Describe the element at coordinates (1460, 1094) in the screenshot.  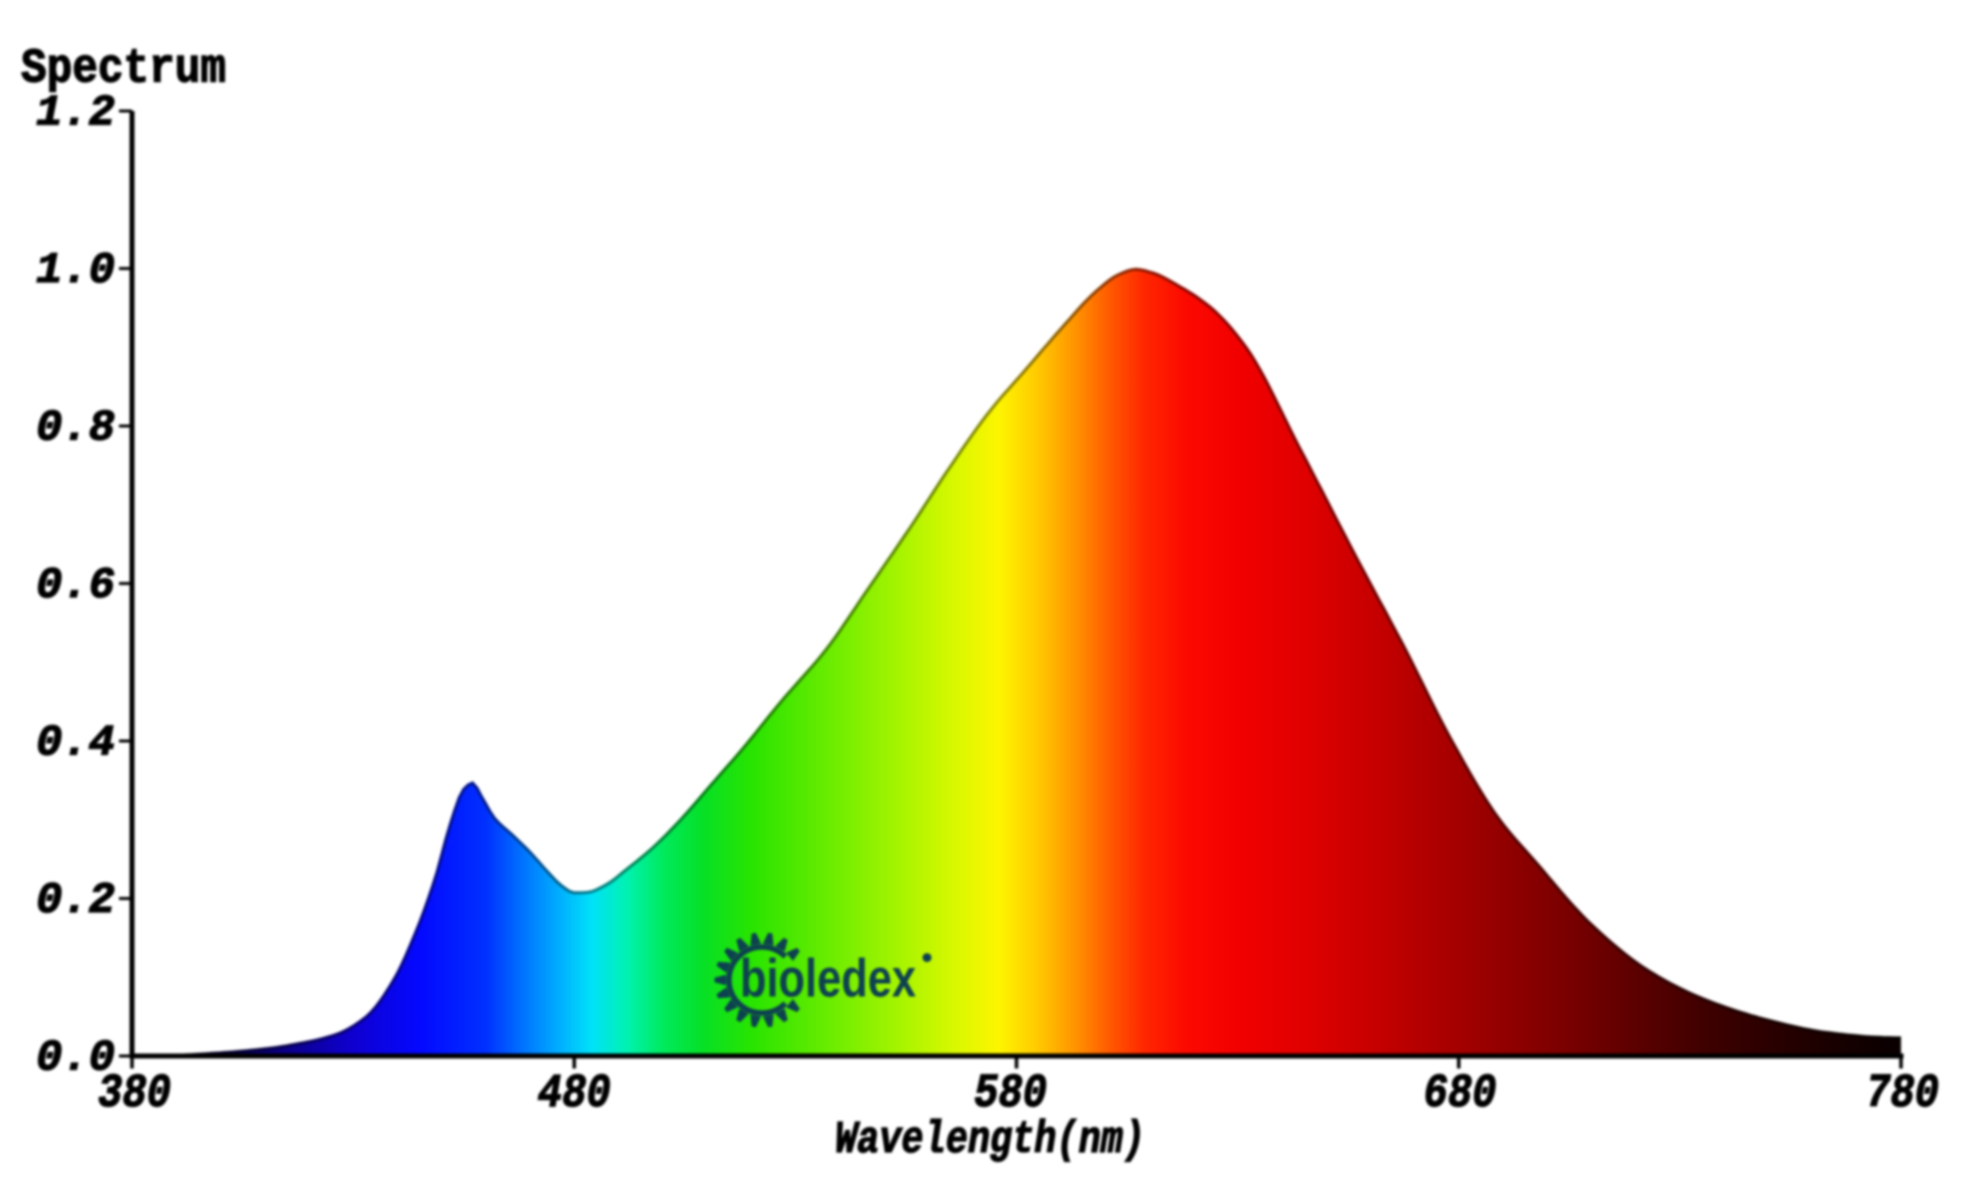
I see `svg-text: 680` at that location.